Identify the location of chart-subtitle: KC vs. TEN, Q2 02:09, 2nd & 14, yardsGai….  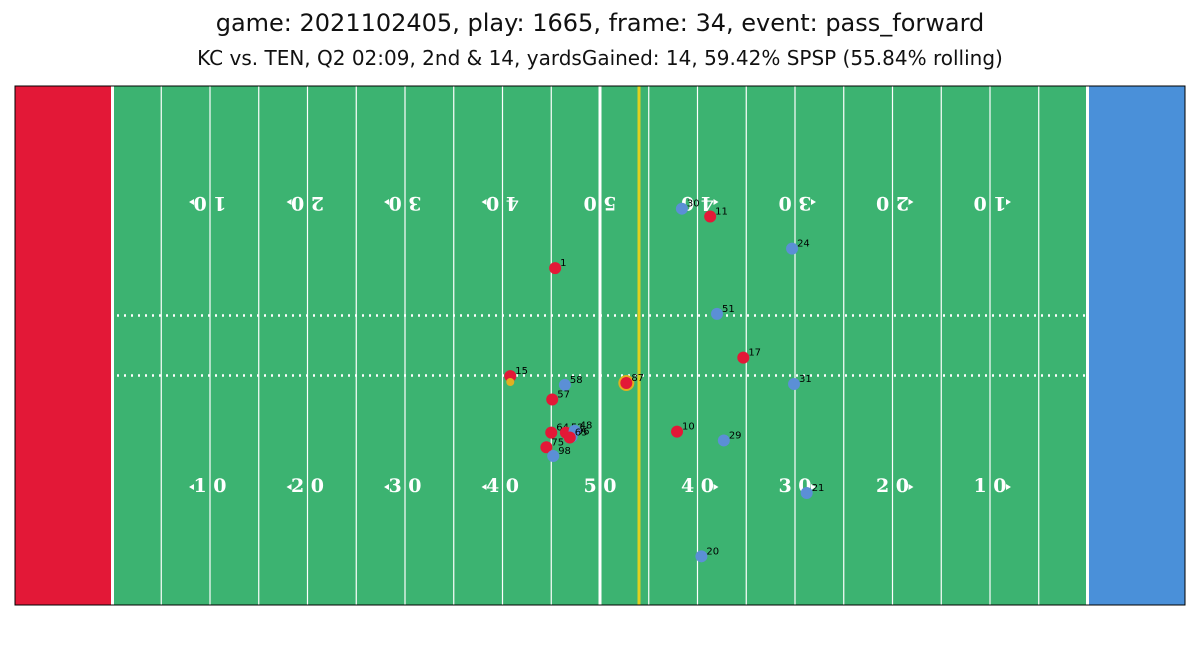
(600, 58).